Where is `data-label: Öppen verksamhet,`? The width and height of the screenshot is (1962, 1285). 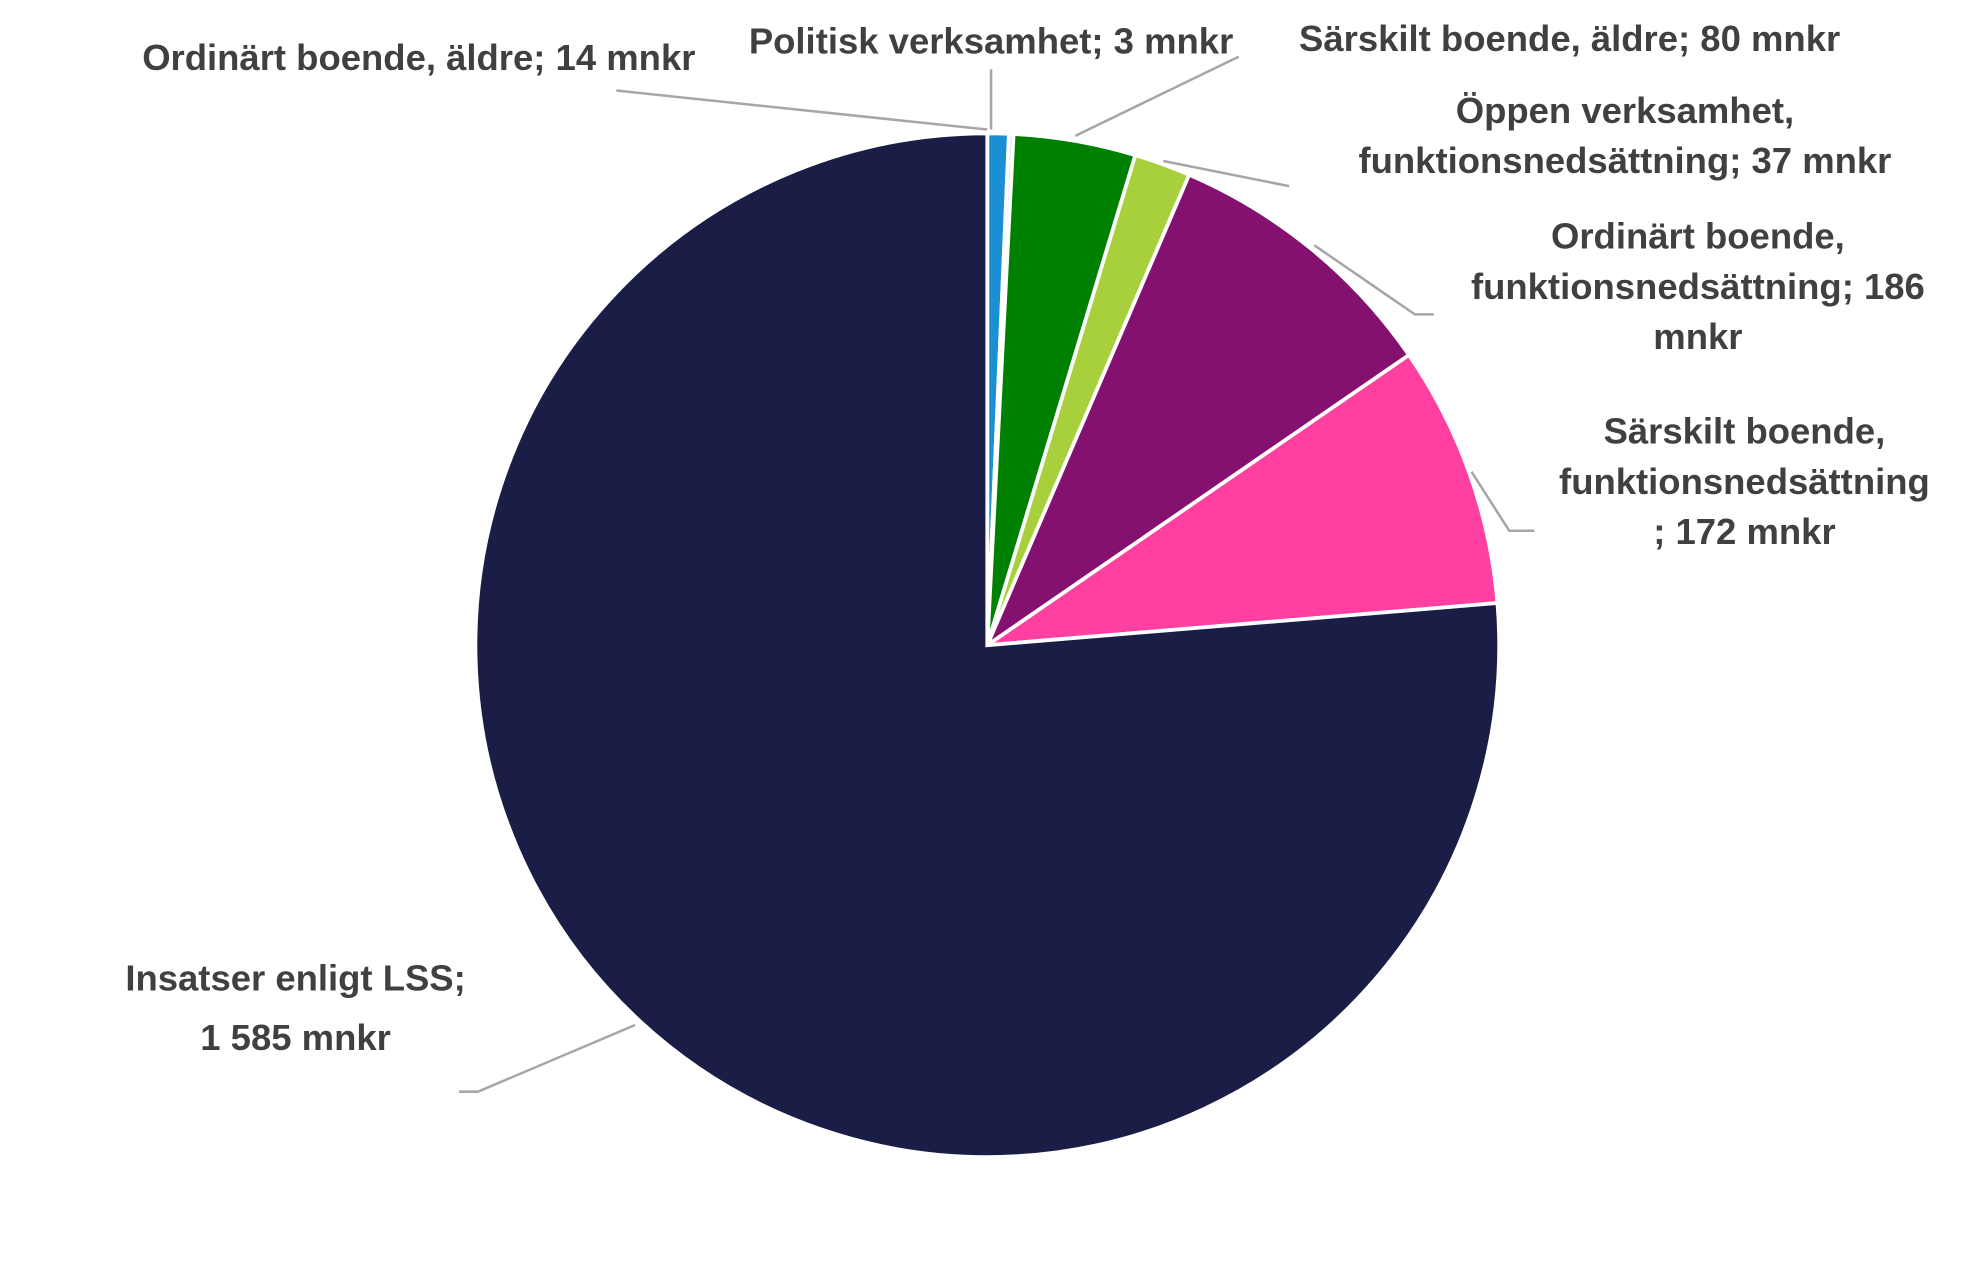 data-label: Öppen verksamhet, is located at coordinates (1625, 110).